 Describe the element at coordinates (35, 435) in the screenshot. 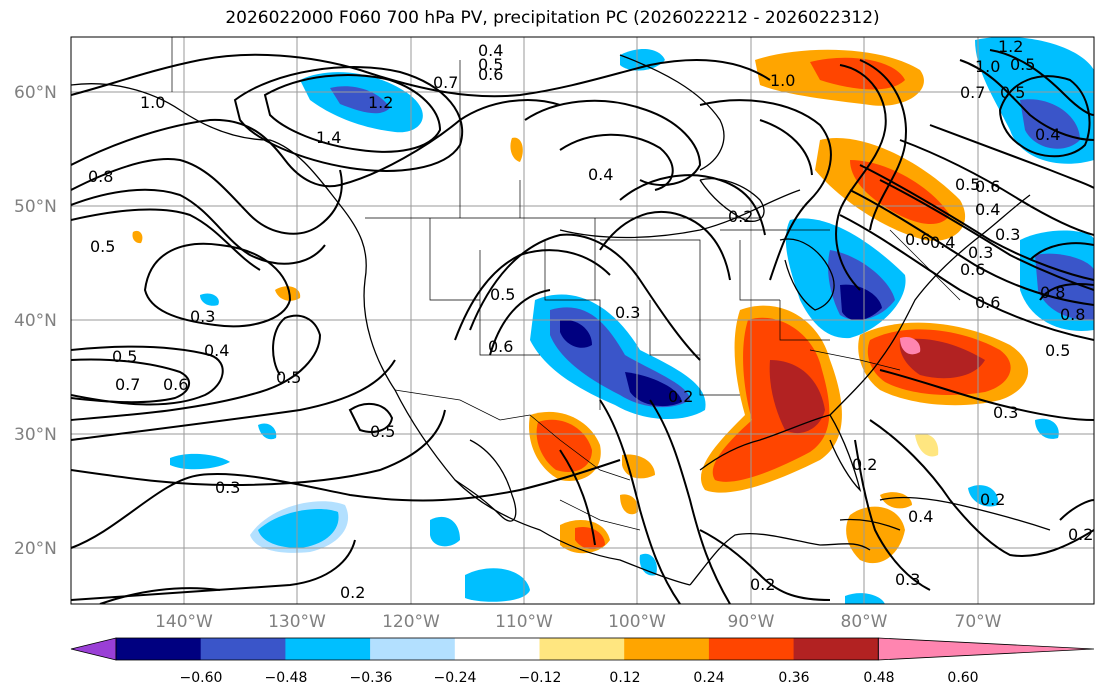

I see `lat-label: 30°N` at that location.